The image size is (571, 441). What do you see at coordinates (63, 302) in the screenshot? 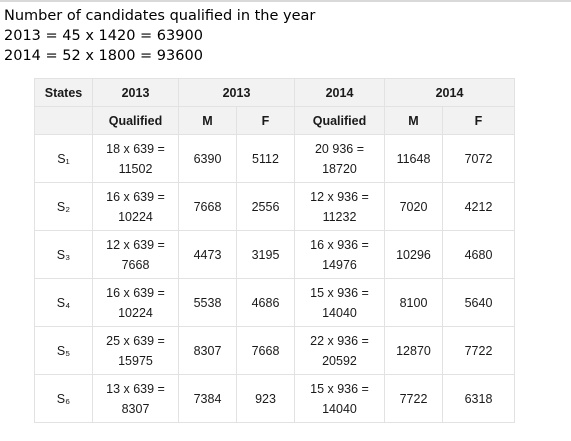
I see `state-cell: S₄` at bounding box center [63, 302].